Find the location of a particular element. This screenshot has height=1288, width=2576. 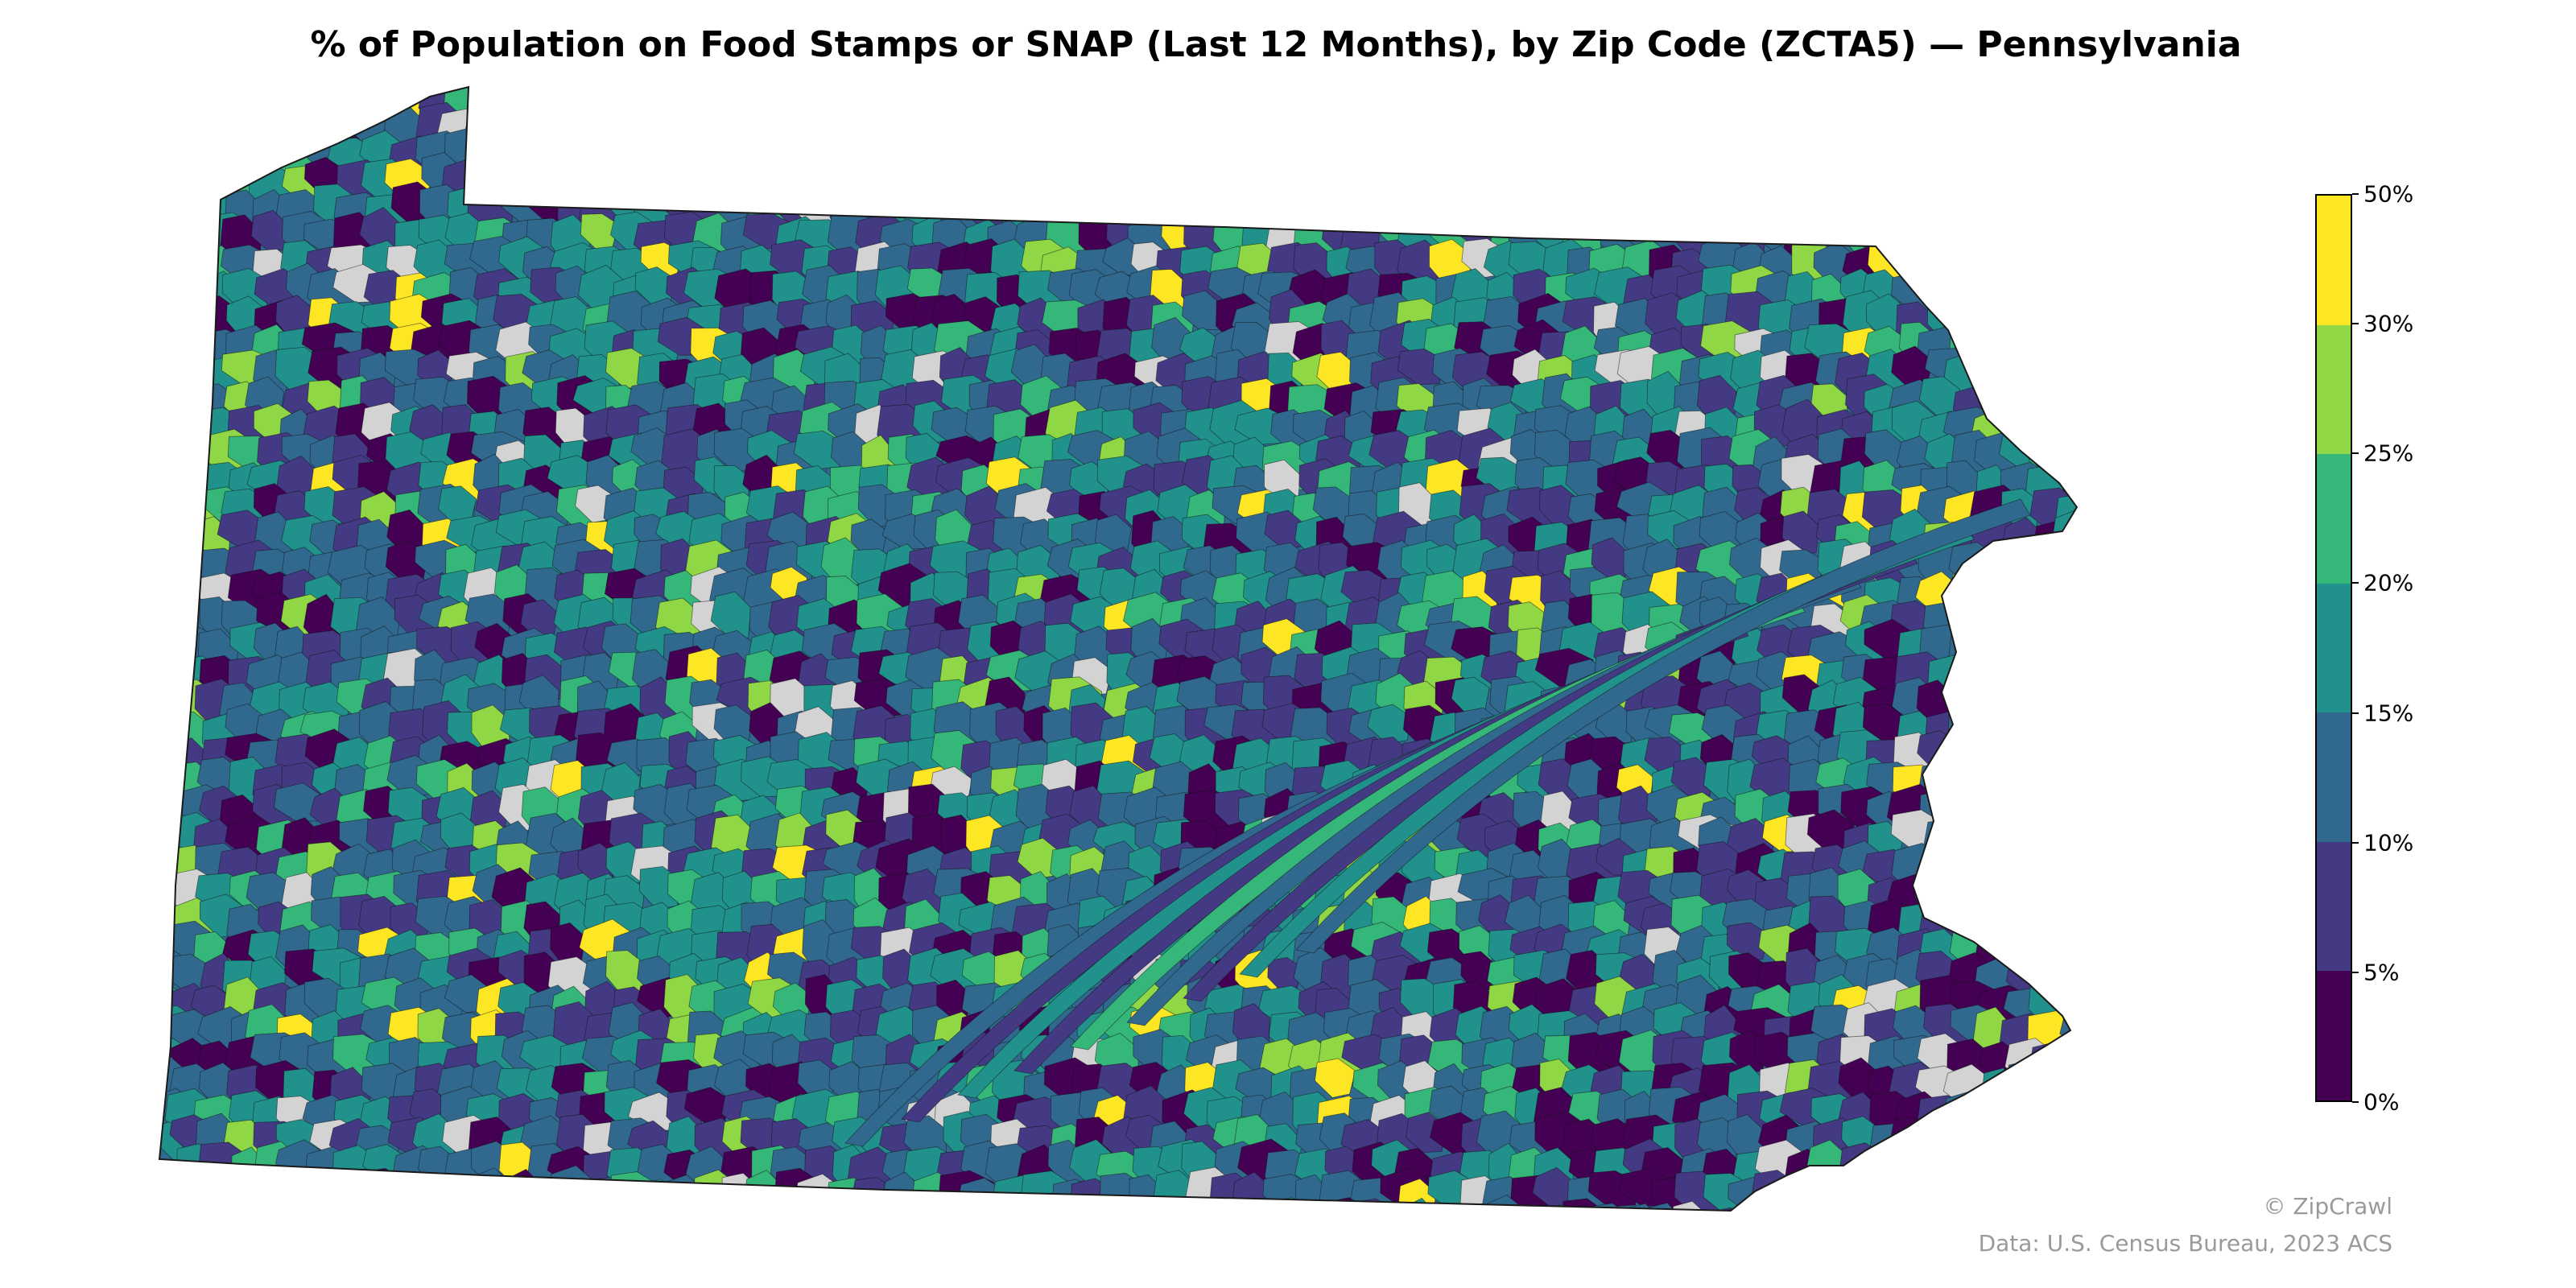

colorbar-tick is located at coordinates (2355, 713).